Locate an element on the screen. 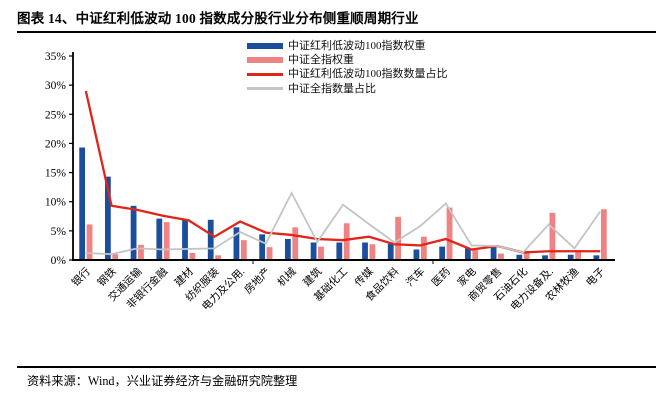 The image size is (672, 400). bar-series1-cat13 is located at coordinates (423, 248).